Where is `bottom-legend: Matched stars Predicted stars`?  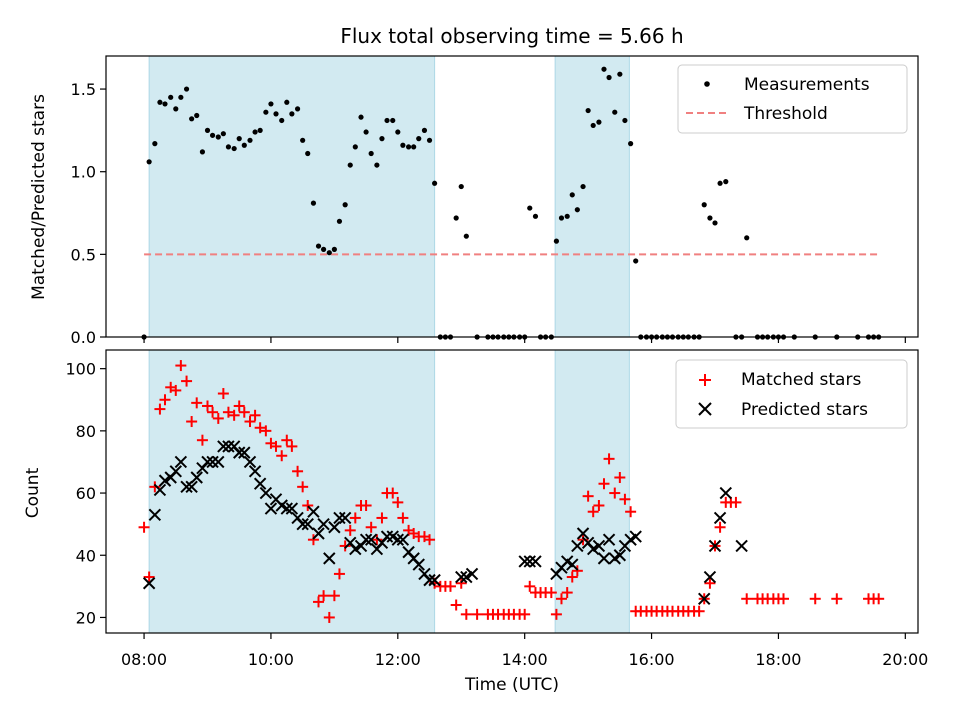
bottom-legend: Matched stars Predicted stars is located at coordinates (791, 394).